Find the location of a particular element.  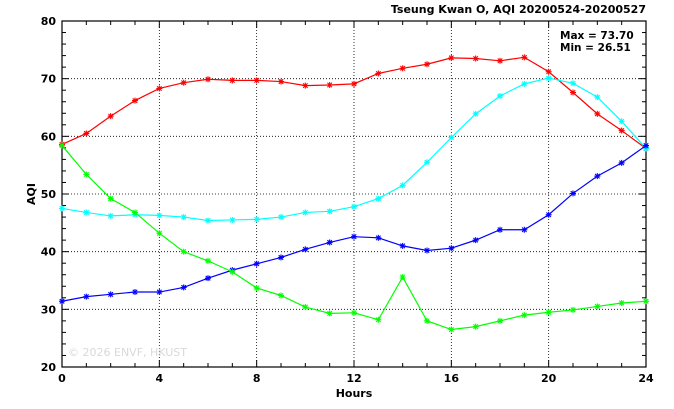

y-tick-label: 70 is located at coordinates (49, 79).